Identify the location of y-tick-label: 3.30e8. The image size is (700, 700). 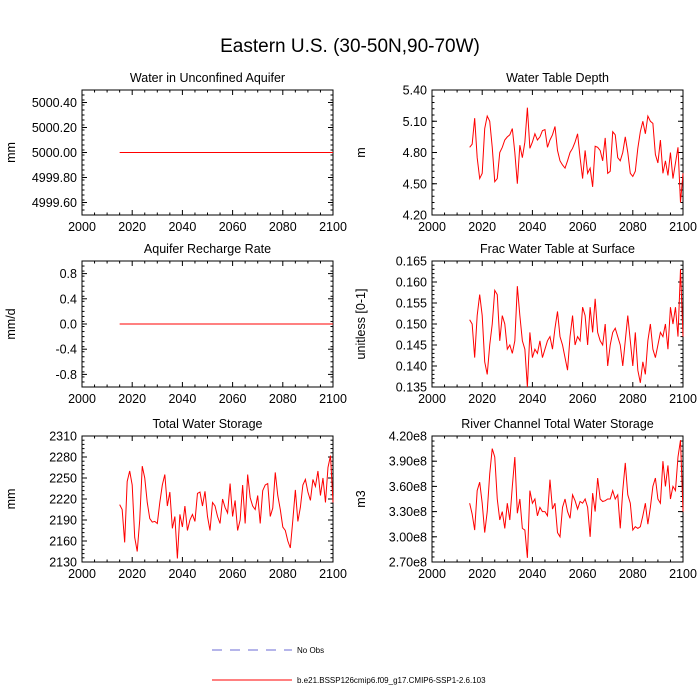
(408, 512).